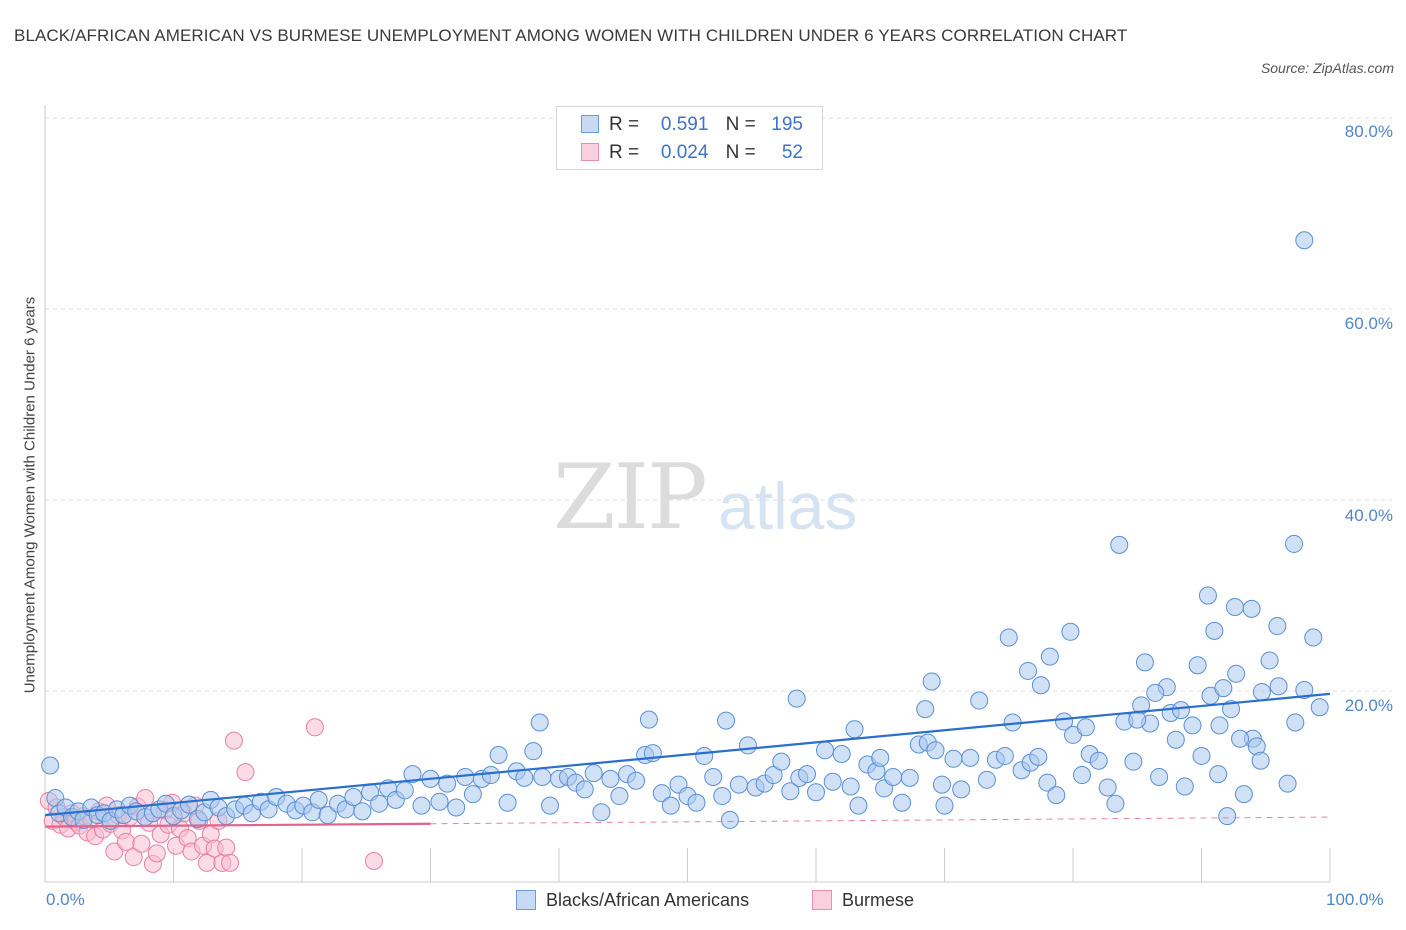 This screenshot has width=1406, height=930. I want to click on stats-row-blacks: R = 0.591 N = 195, so click(692, 125).